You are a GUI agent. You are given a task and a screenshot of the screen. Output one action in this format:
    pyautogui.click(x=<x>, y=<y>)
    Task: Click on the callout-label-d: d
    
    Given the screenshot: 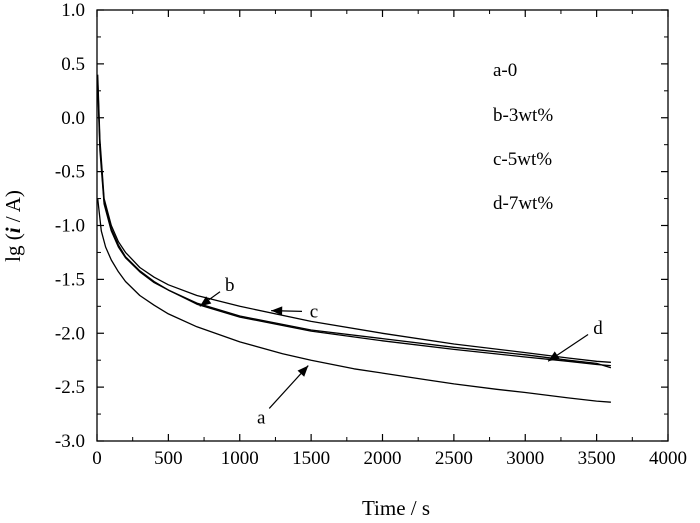 What is the action you would take?
    pyautogui.click(x=598, y=328)
    